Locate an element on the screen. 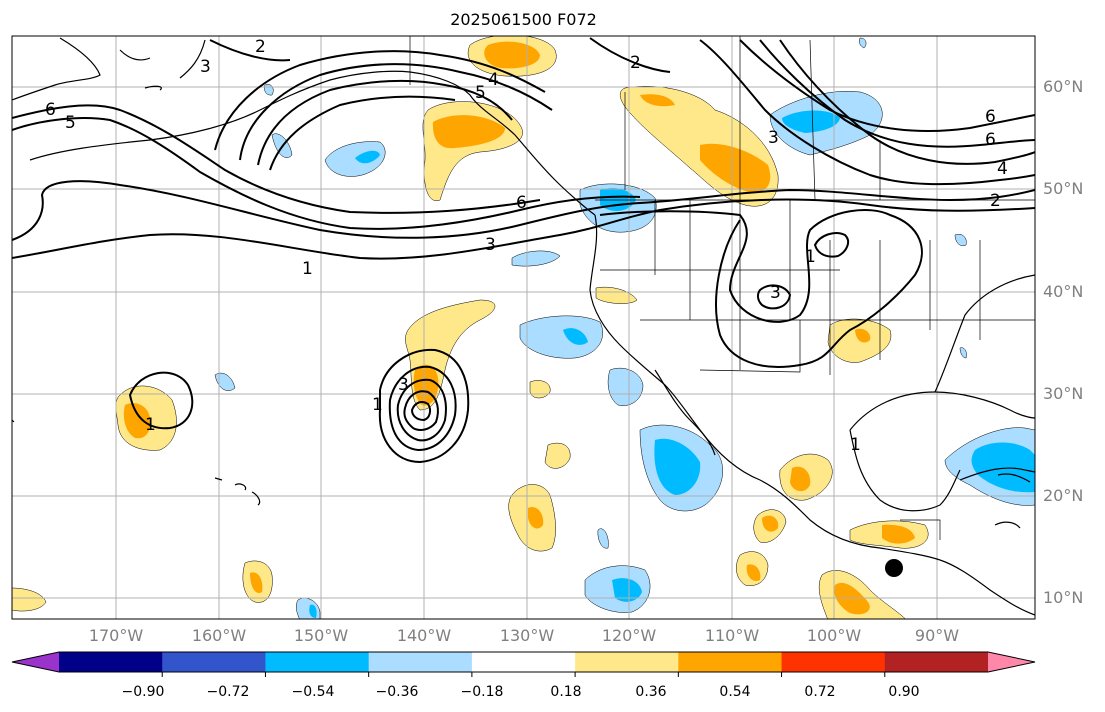 The height and width of the screenshot is (712, 1105). lat-label: 50°N is located at coordinates (1063, 188).